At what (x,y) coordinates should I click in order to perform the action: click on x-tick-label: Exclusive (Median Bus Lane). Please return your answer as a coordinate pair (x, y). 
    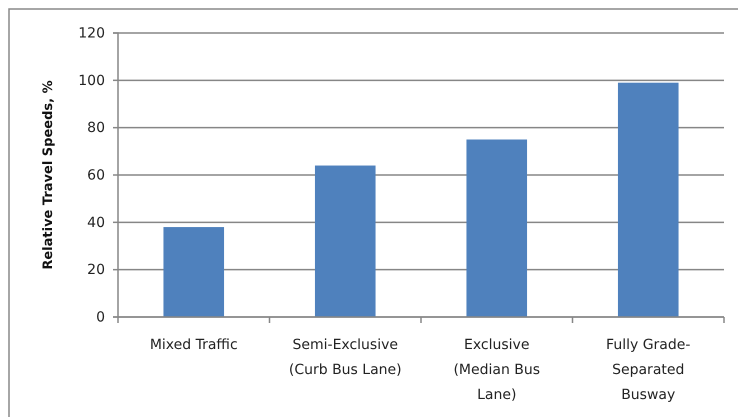
    Looking at the image, I should click on (496, 370).